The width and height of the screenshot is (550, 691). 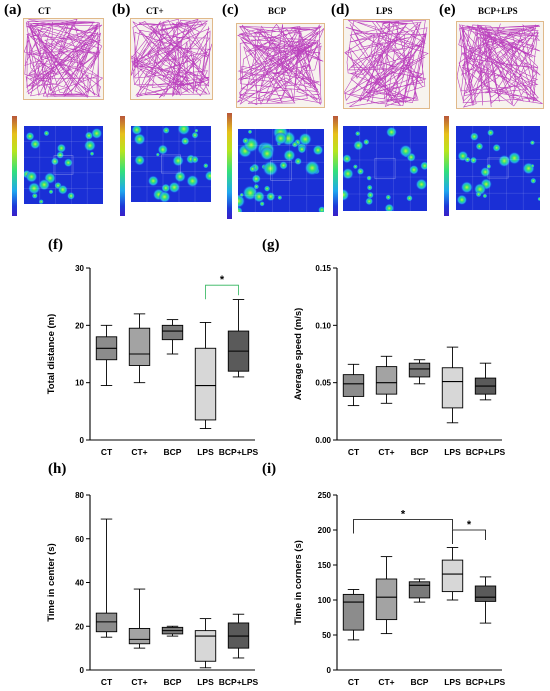 I want to click on colorbar-bcp, so click(x=229, y=166).